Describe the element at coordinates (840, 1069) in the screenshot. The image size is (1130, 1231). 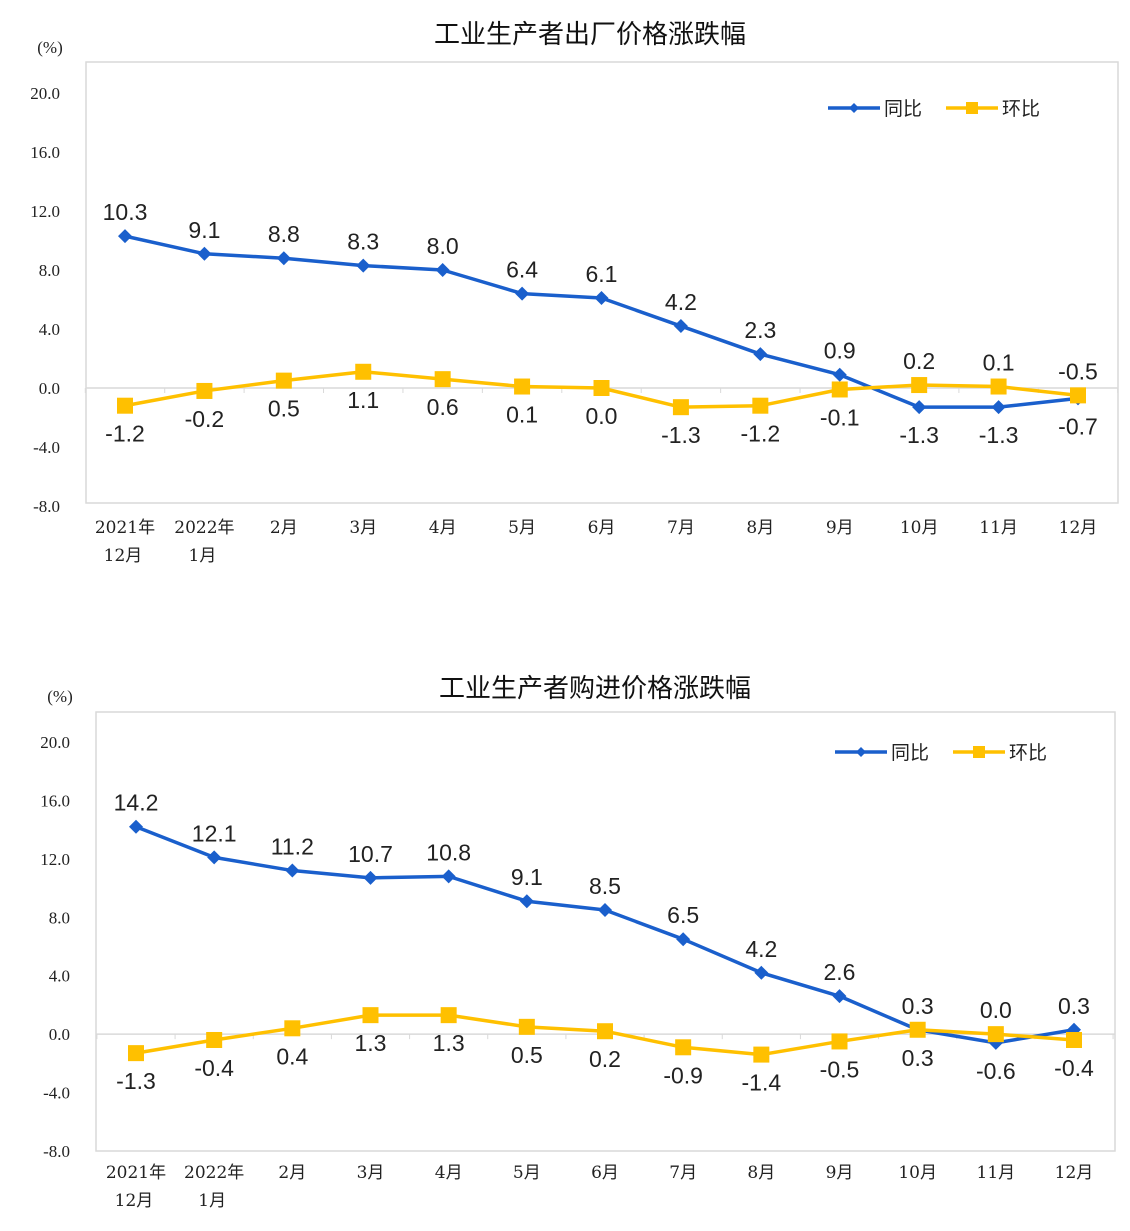
I see `data-label-环比: -0.5` at that location.